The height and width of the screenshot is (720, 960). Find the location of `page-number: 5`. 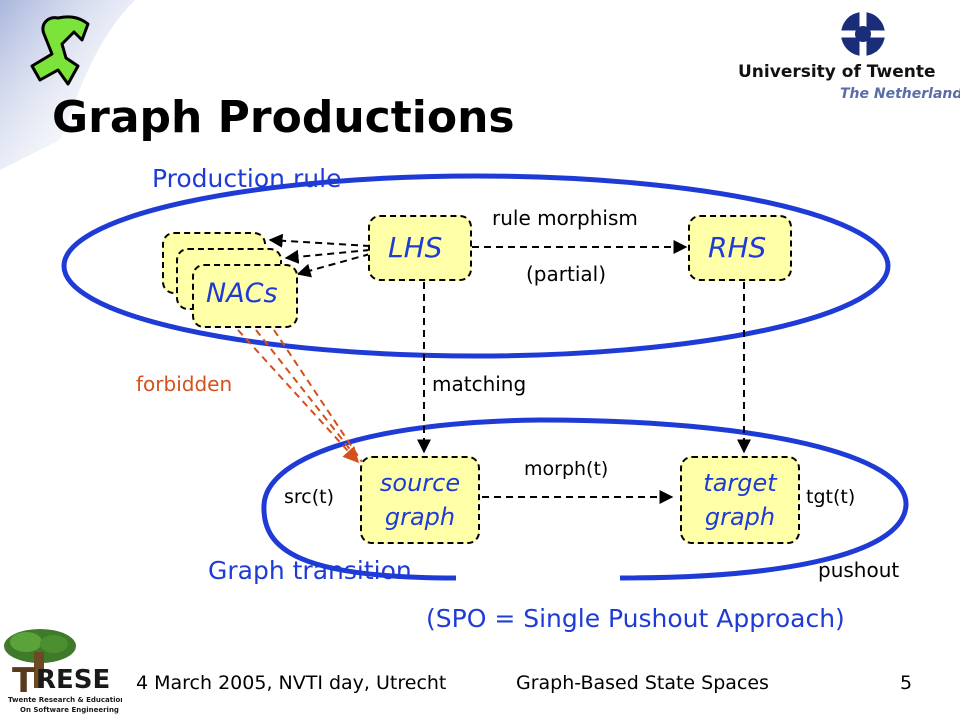

page-number: 5 is located at coordinates (906, 683).